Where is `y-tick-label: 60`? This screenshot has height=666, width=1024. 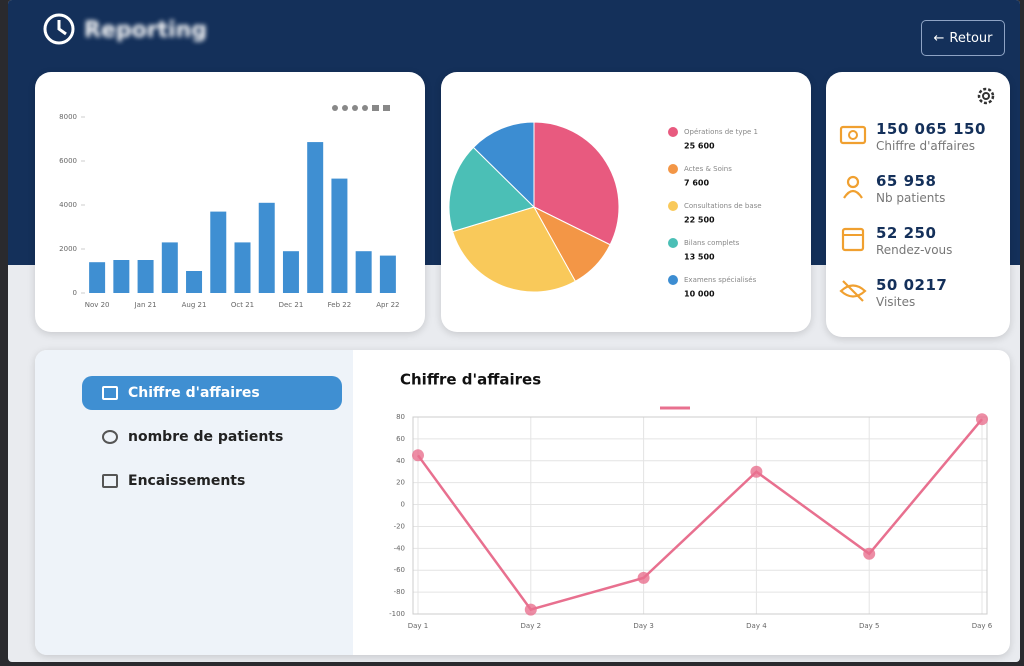
y-tick-label: 60 is located at coordinates (400, 439).